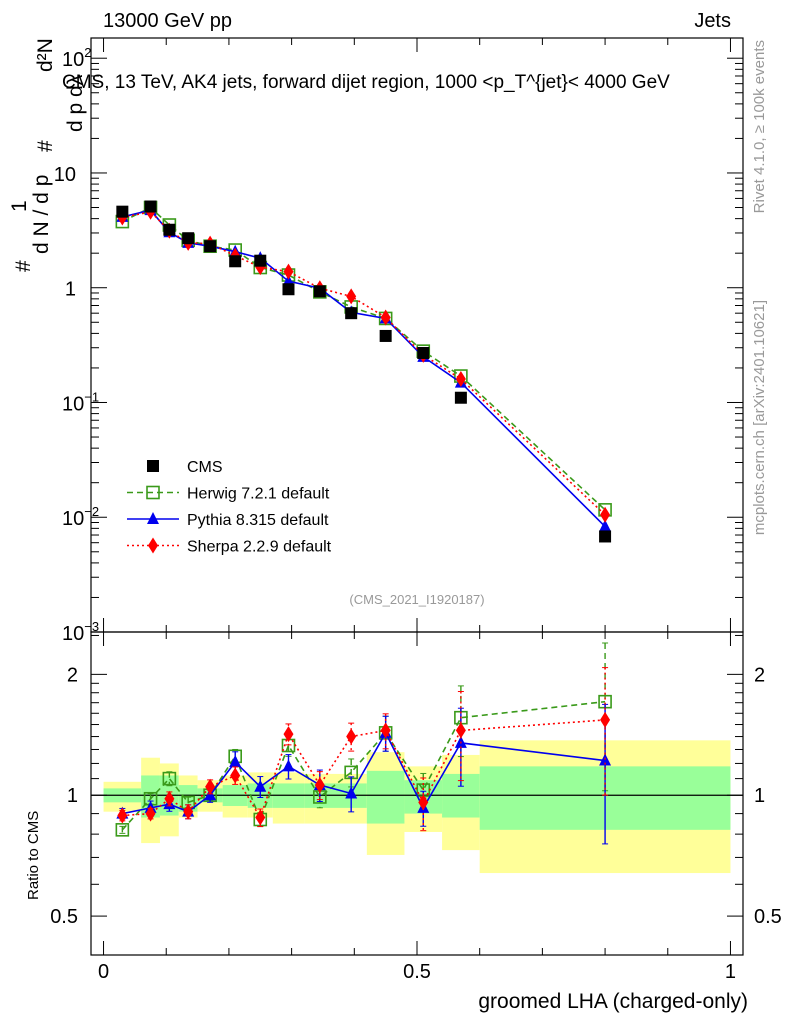 The image size is (786, 1024). I want to click on y-label-num: d²N, so click(45, 55).